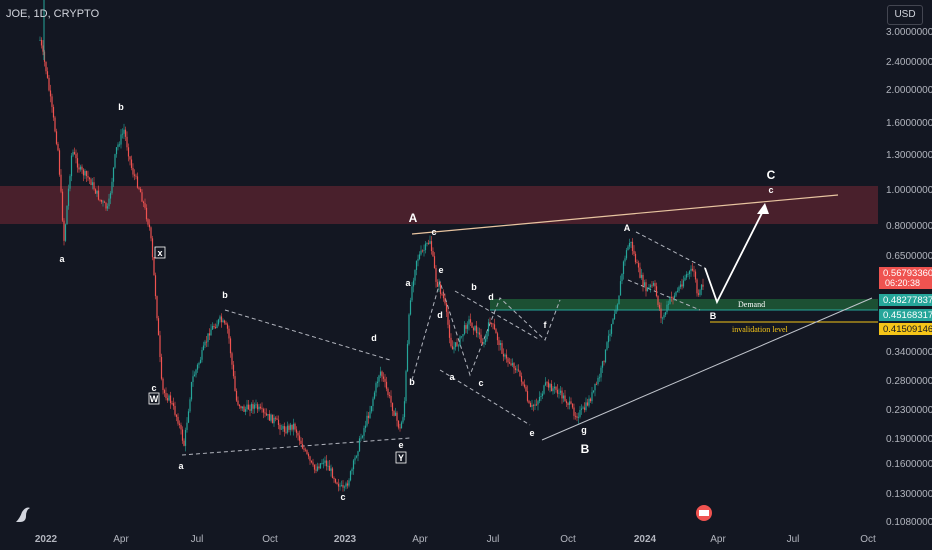  Describe the element at coordinates (905, 15) in the screenshot. I see `currency-button: USD` at that location.